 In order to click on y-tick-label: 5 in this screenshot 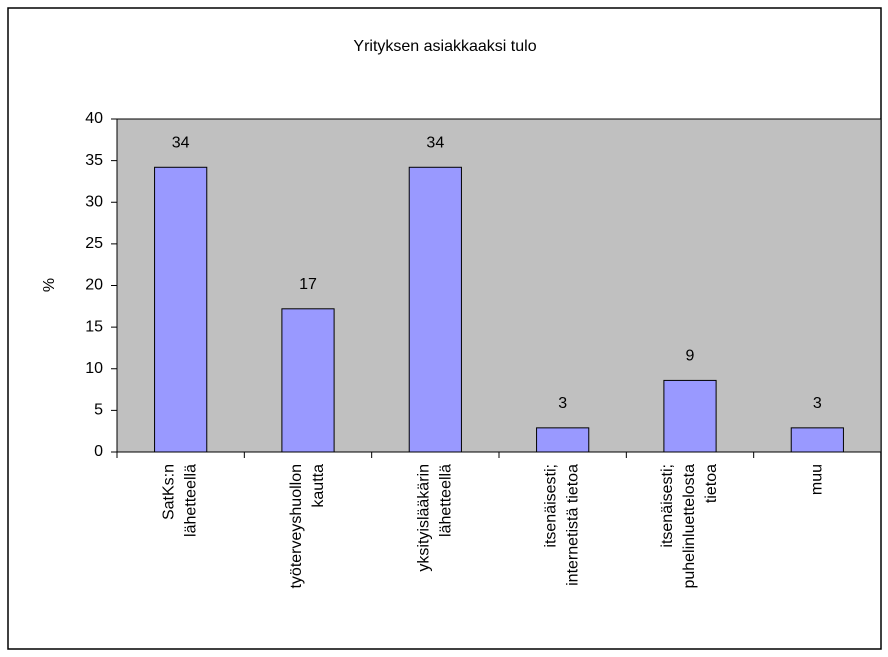, I will do `click(98, 410)`.